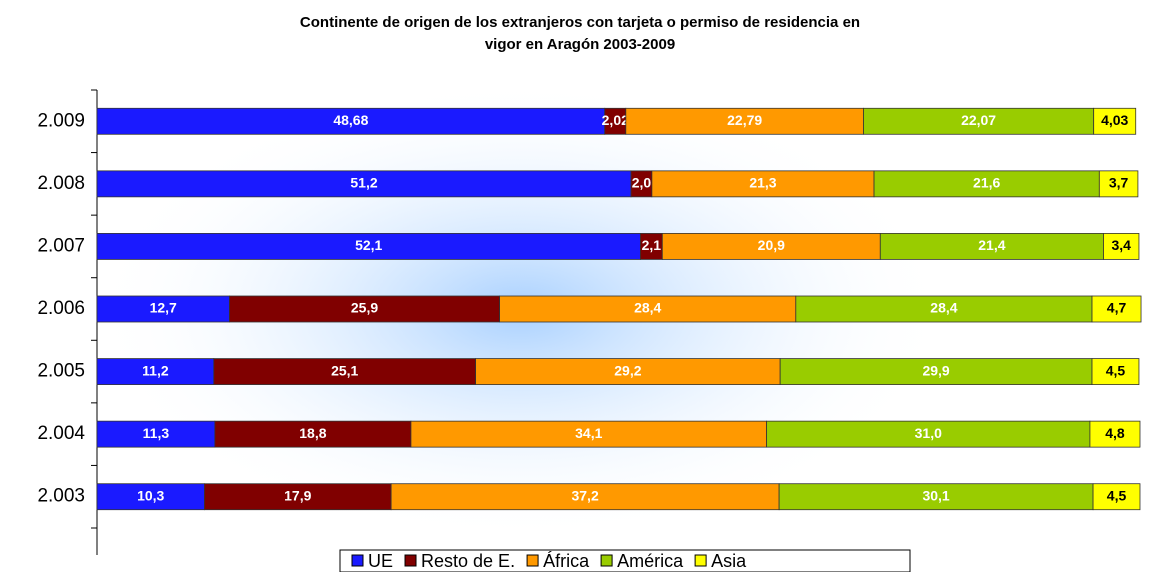 The height and width of the screenshot is (572, 1153). I want to click on data-label: 2,1, so click(652, 245).